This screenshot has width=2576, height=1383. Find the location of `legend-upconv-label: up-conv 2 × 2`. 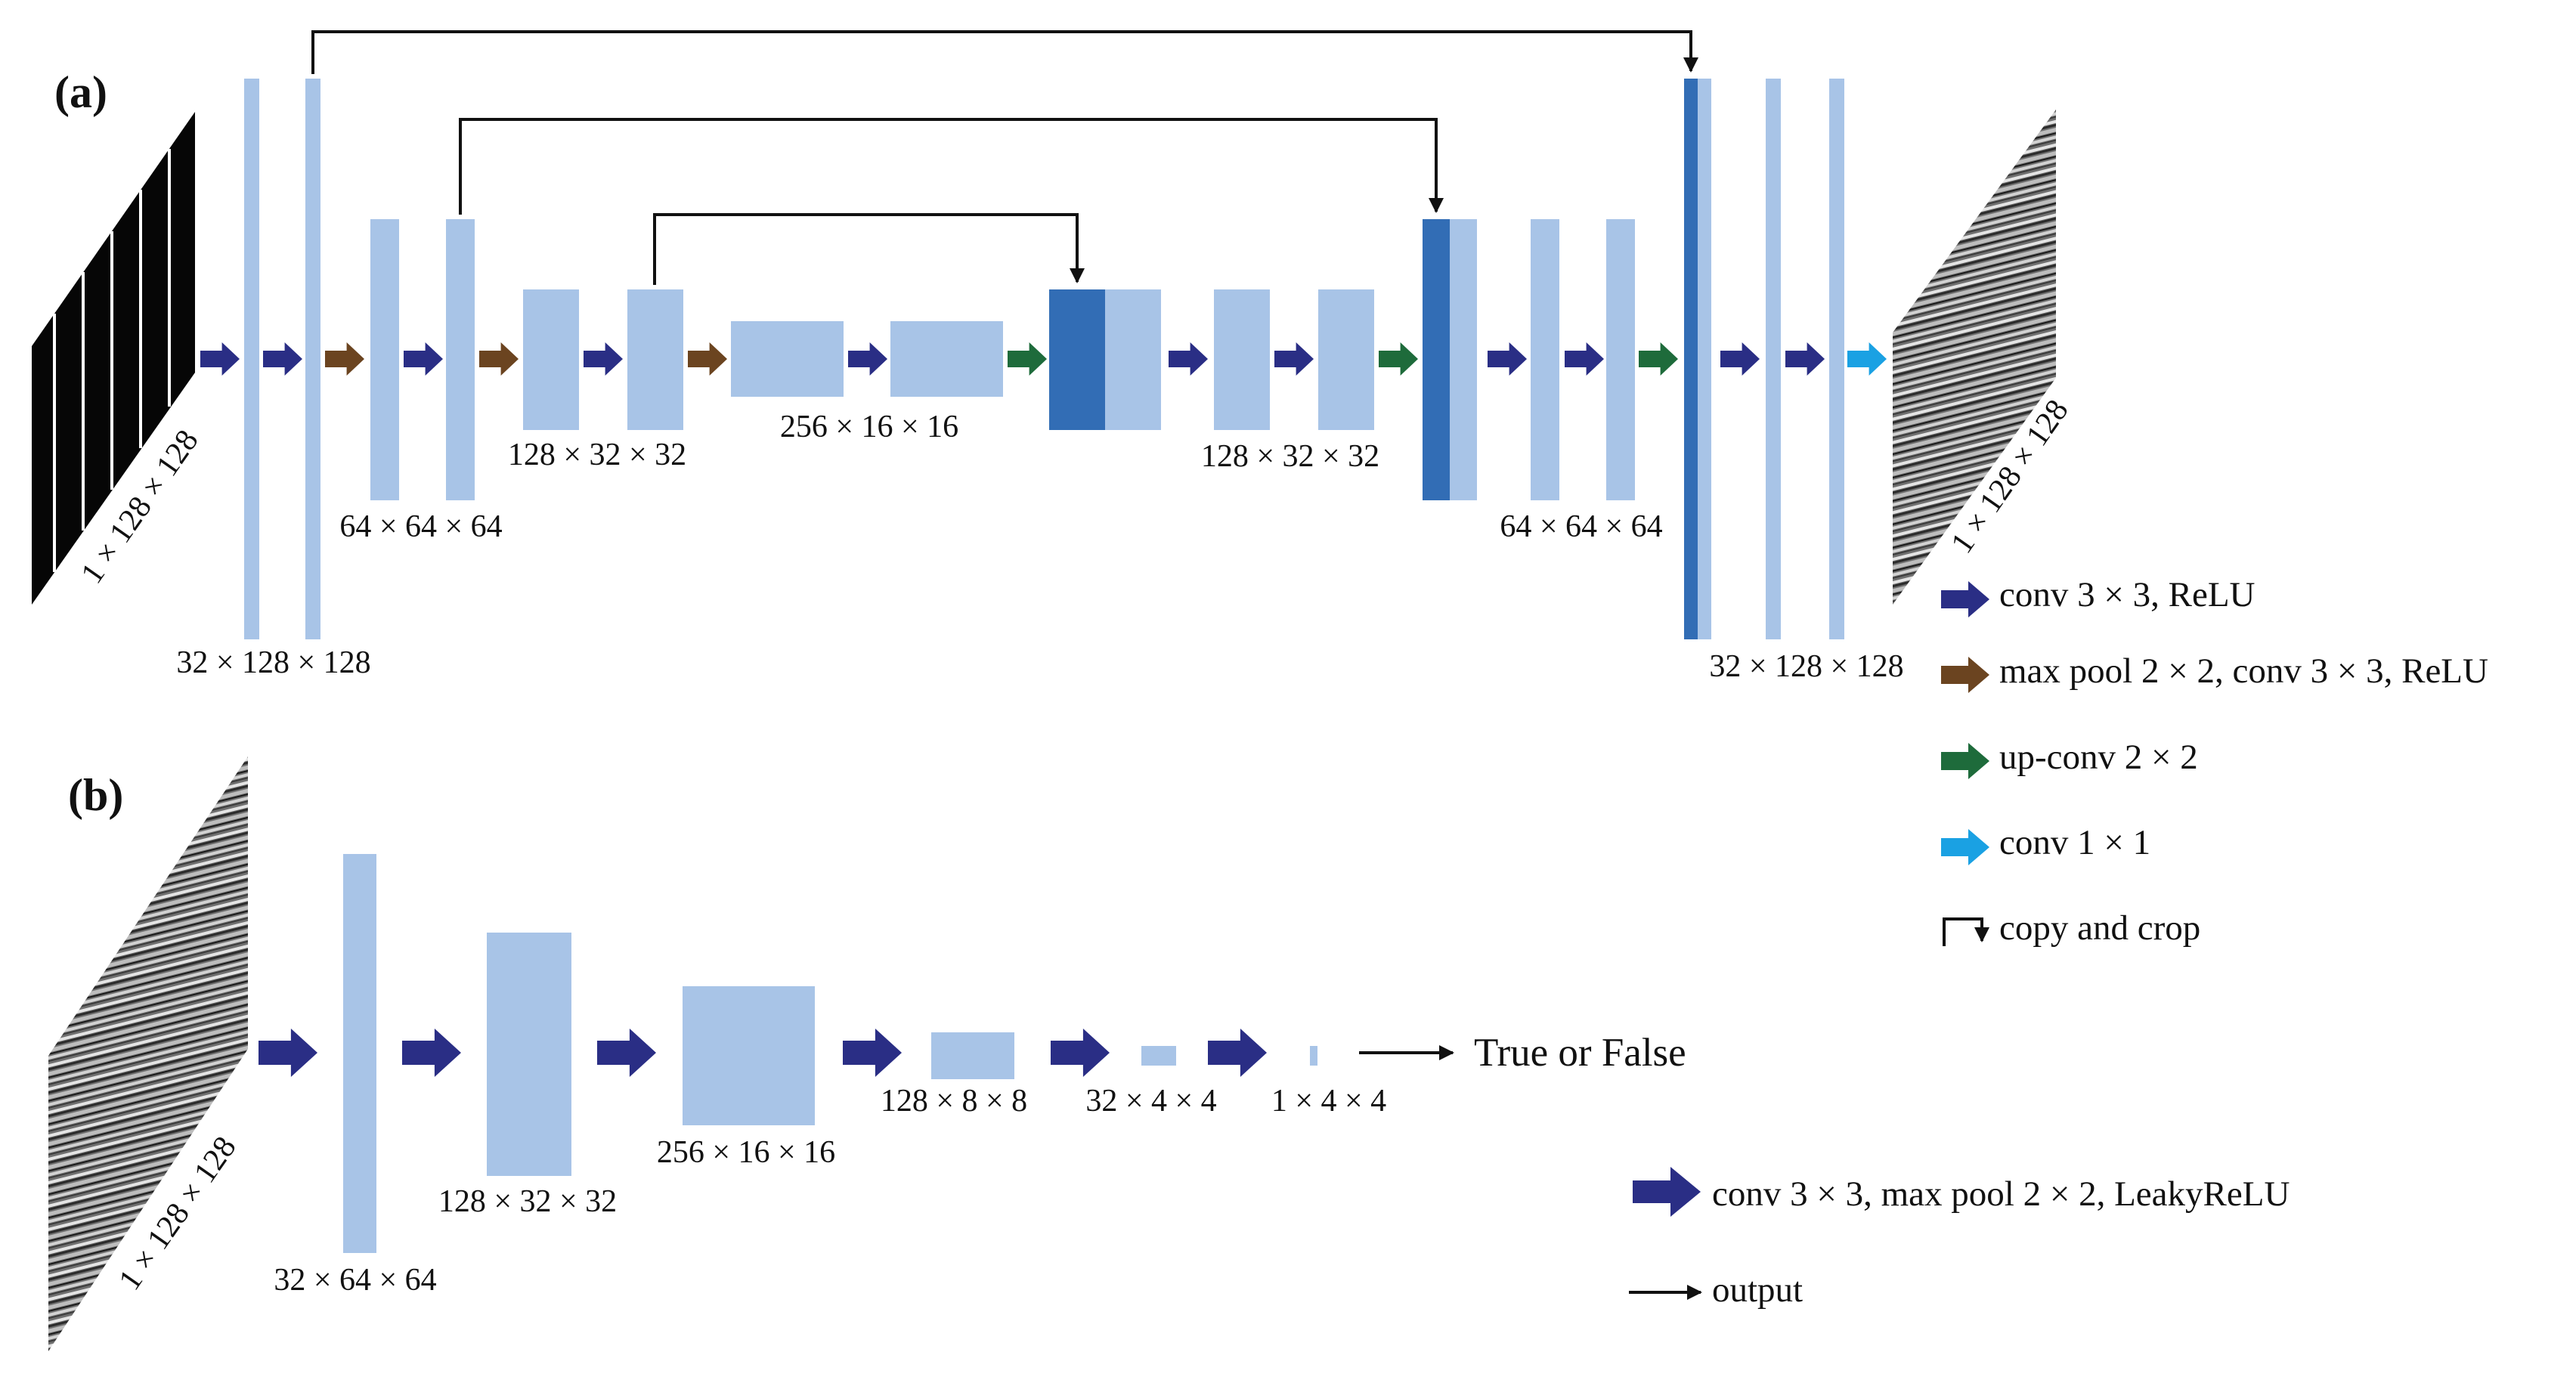

legend-upconv-label: up-conv 2 × 2 is located at coordinates (2098, 758).